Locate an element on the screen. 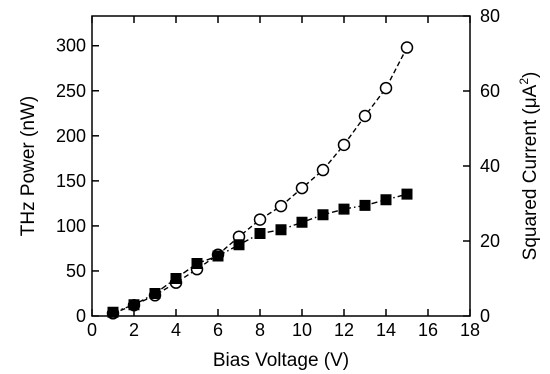 The width and height of the screenshot is (550, 374). x-tick-label: 2 is located at coordinates (134, 330).